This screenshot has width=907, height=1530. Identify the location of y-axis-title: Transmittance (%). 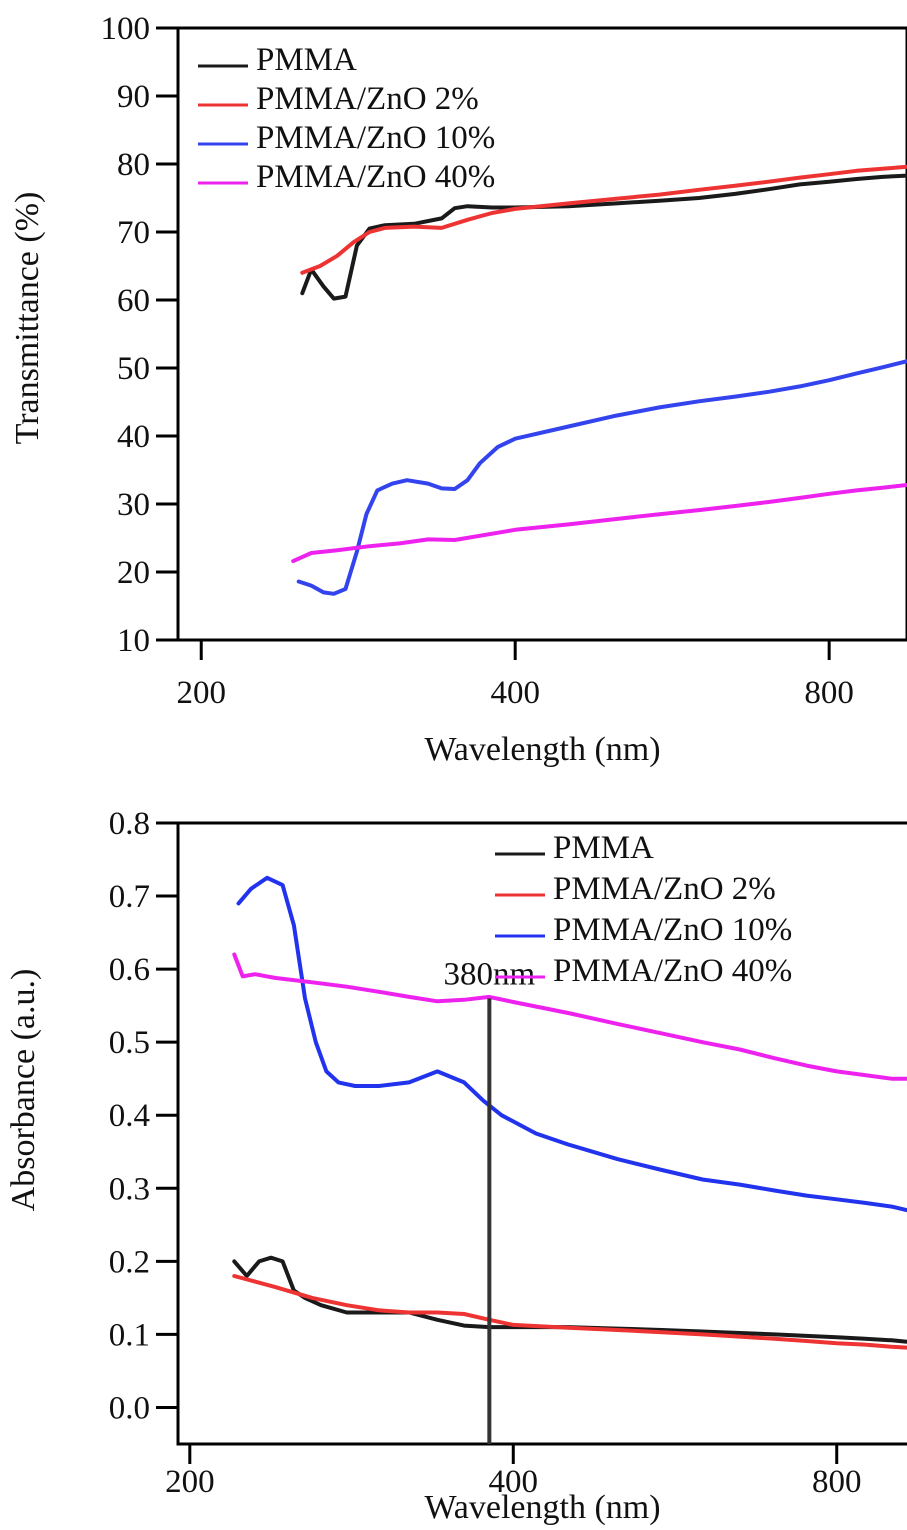
(27, 318).